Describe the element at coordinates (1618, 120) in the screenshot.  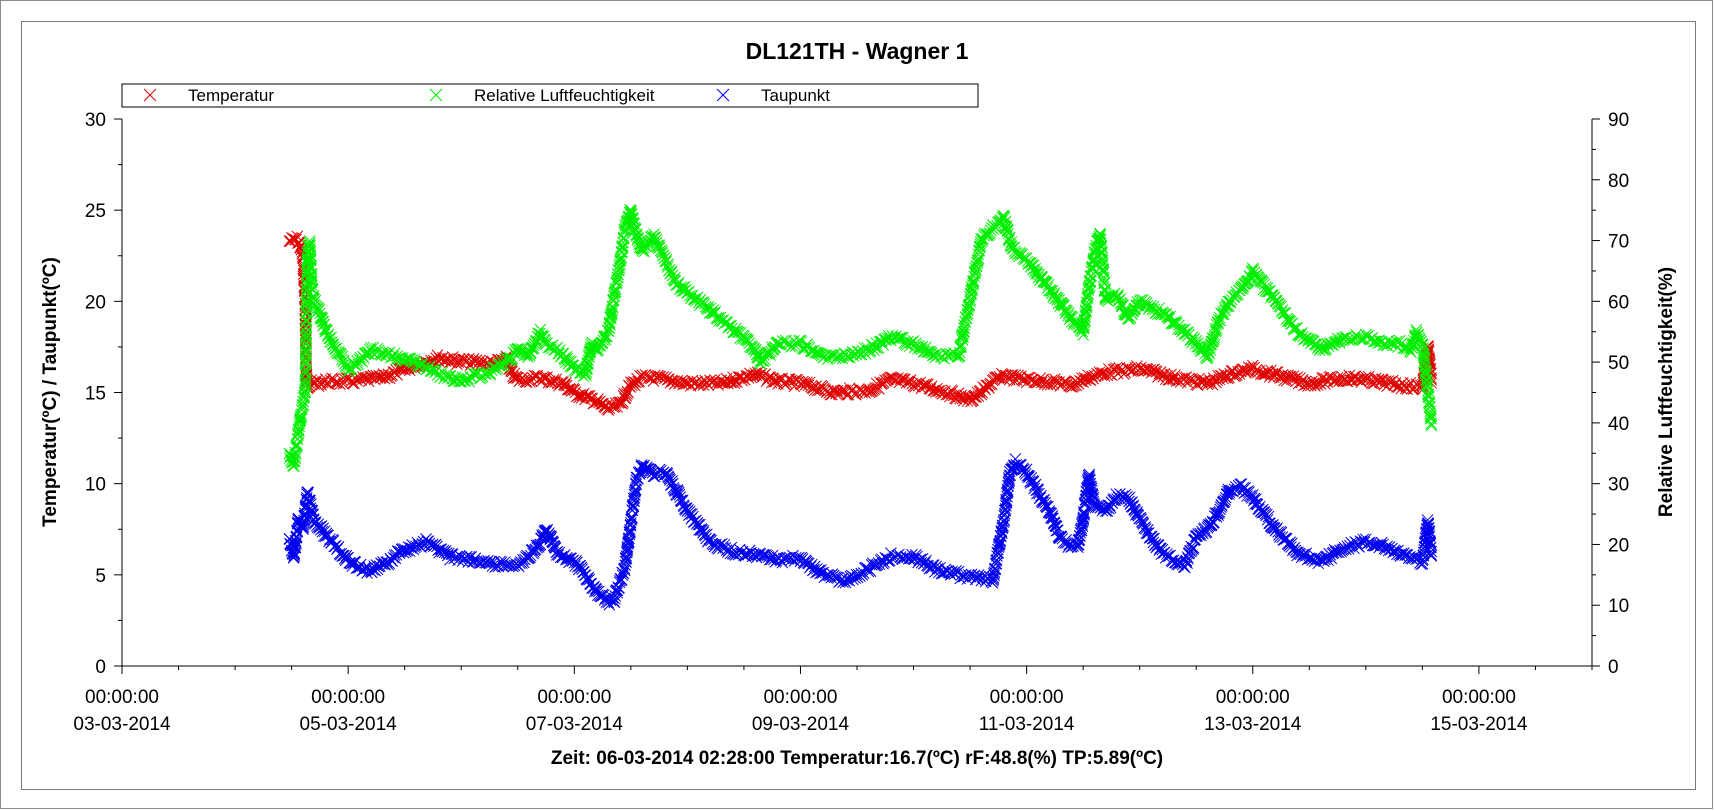
I see `y-right-tick-label: 90` at that location.